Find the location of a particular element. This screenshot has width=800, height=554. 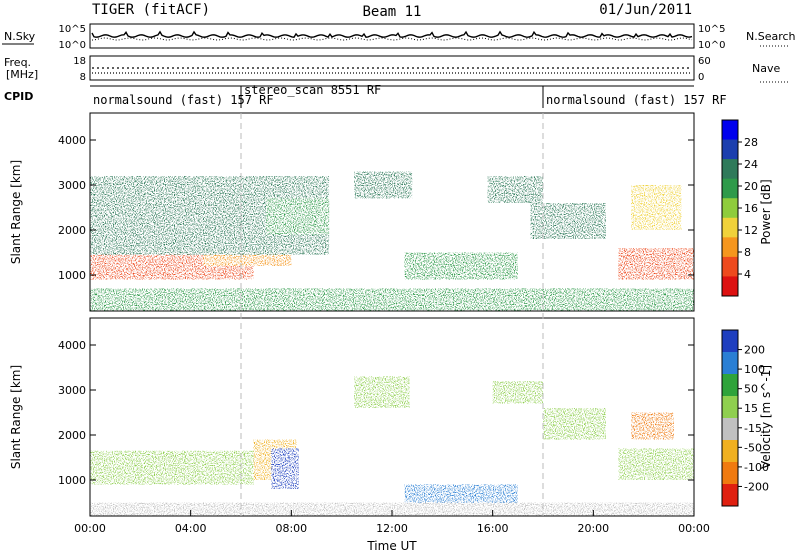

freq-label: Freq. is located at coordinates (17, 62).